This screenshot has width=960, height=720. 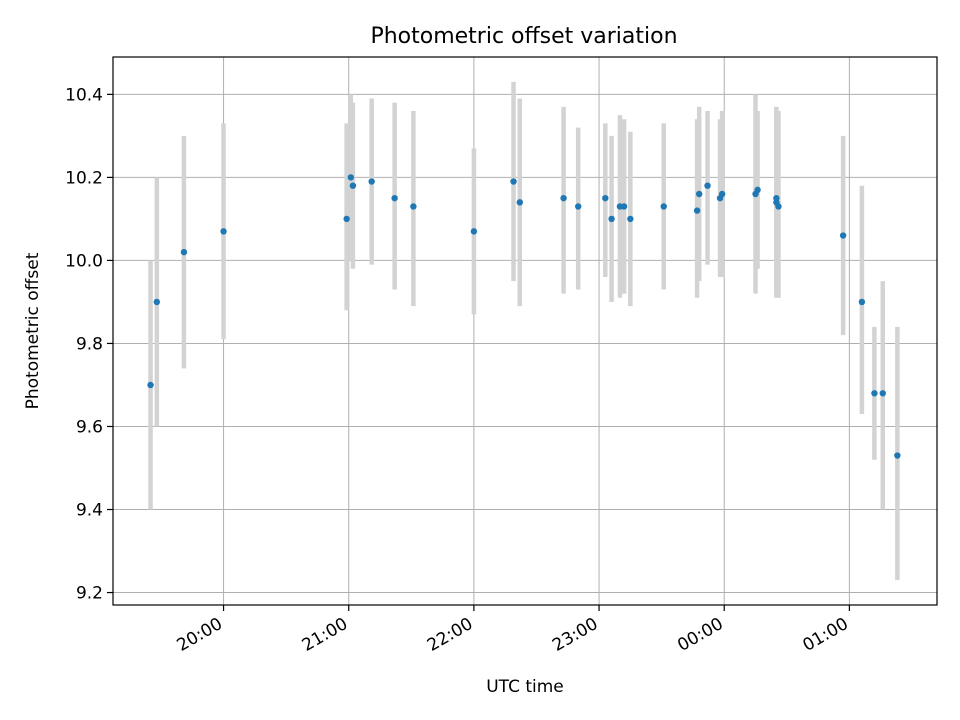 I want to click on y-tick-label: 10.4, so click(x=84, y=95).